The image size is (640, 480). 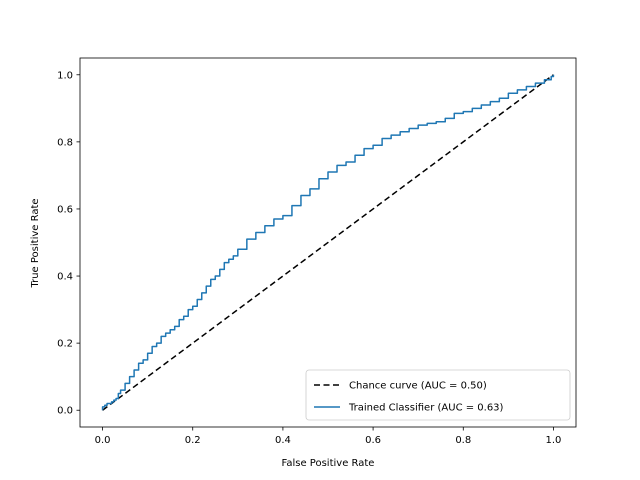 I want to click on y-tick-label: 0.0, so click(x=65, y=411).